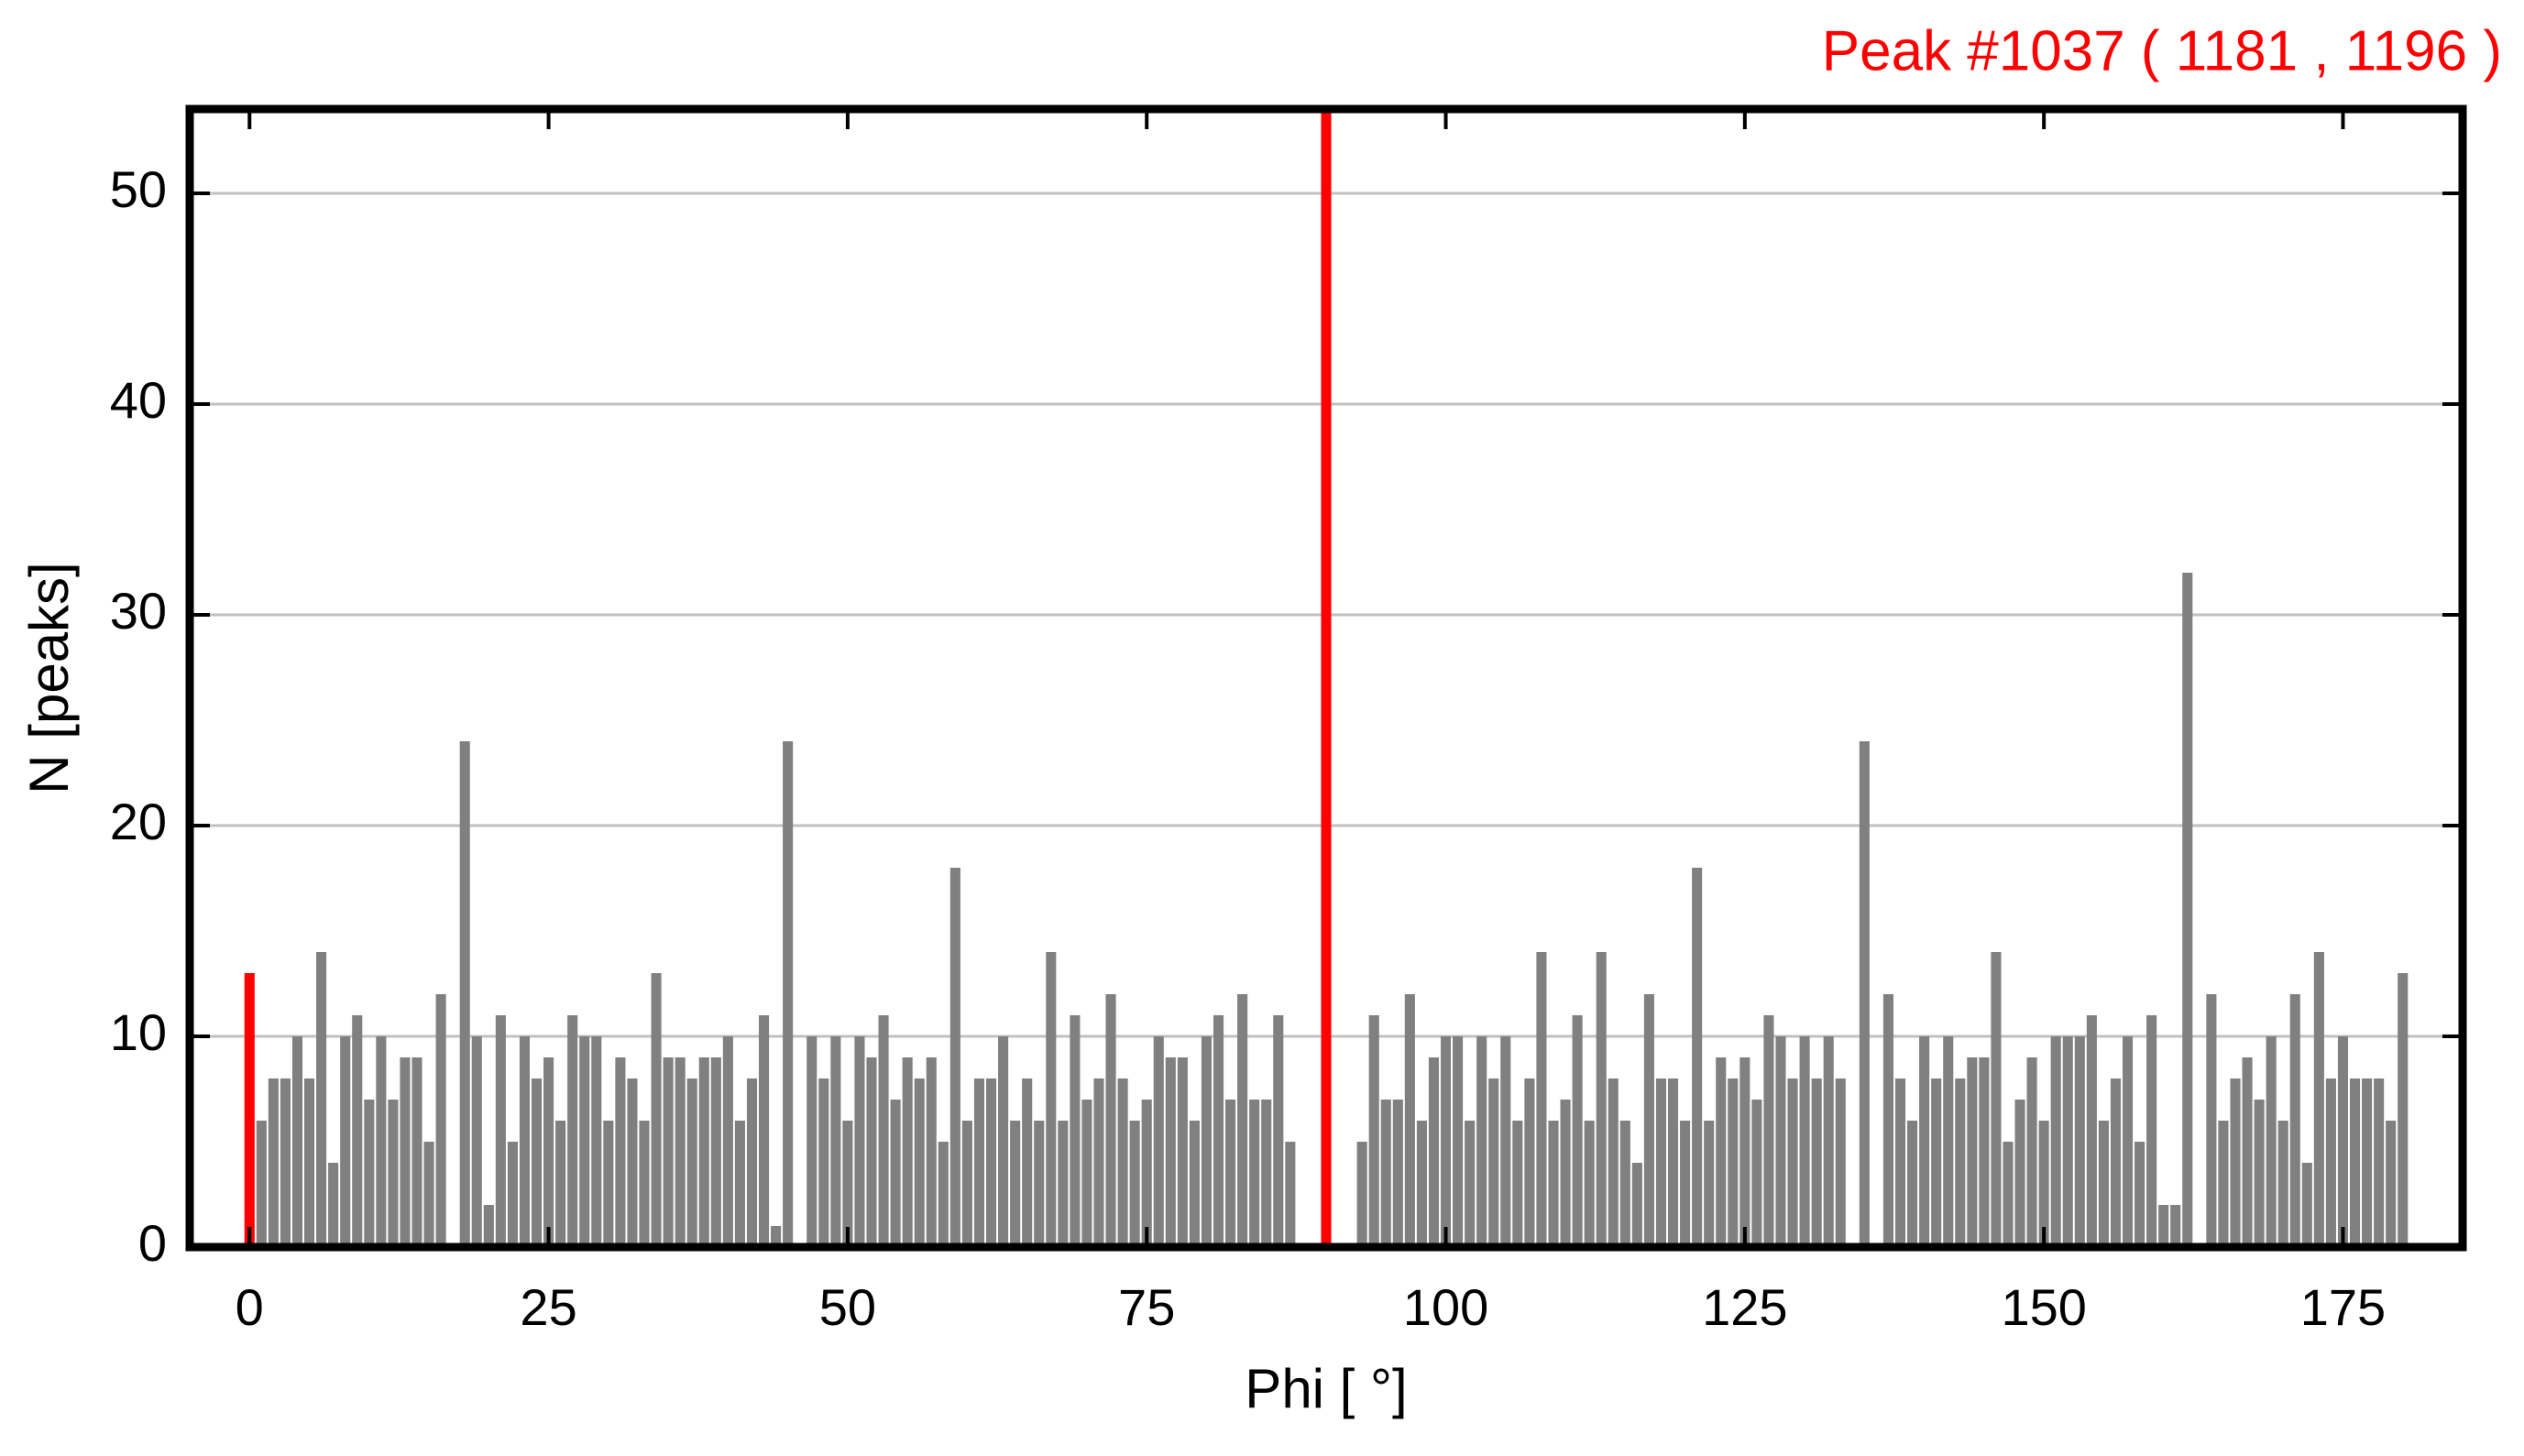 The width and height of the screenshot is (2524, 1456). What do you see at coordinates (1744, 1307) in the screenshot?
I see `x-tick-label: 125` at bounding box center [1744, 1307].